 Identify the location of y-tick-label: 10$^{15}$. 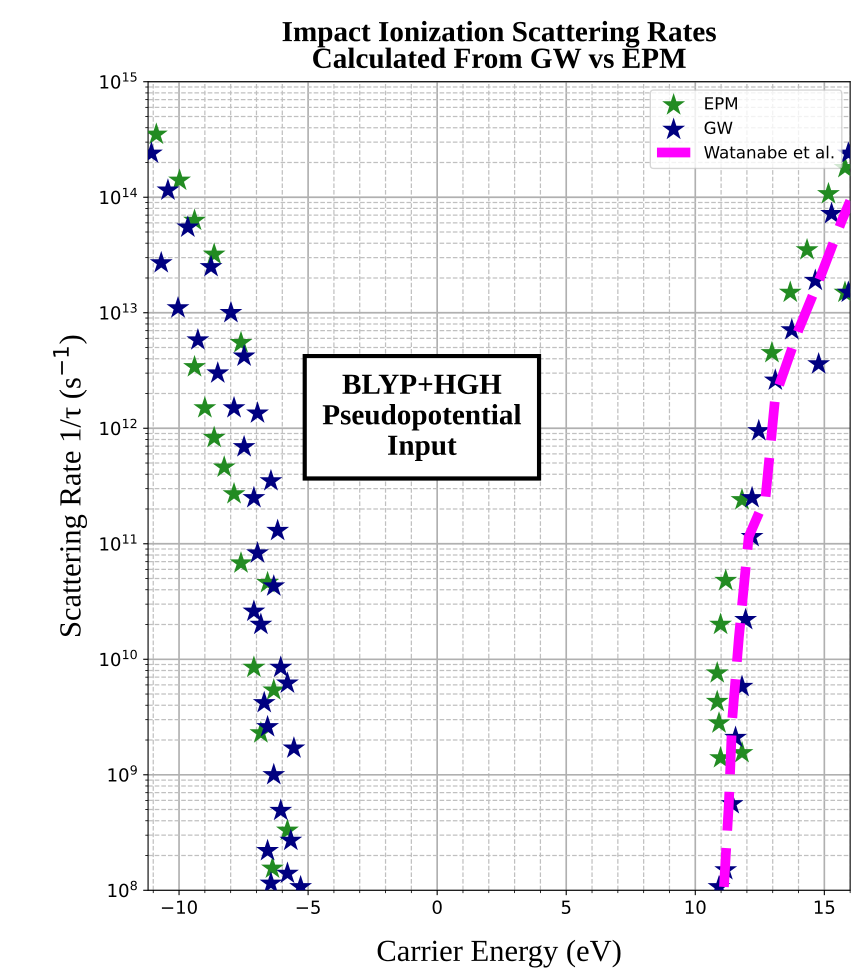
(118, 80).